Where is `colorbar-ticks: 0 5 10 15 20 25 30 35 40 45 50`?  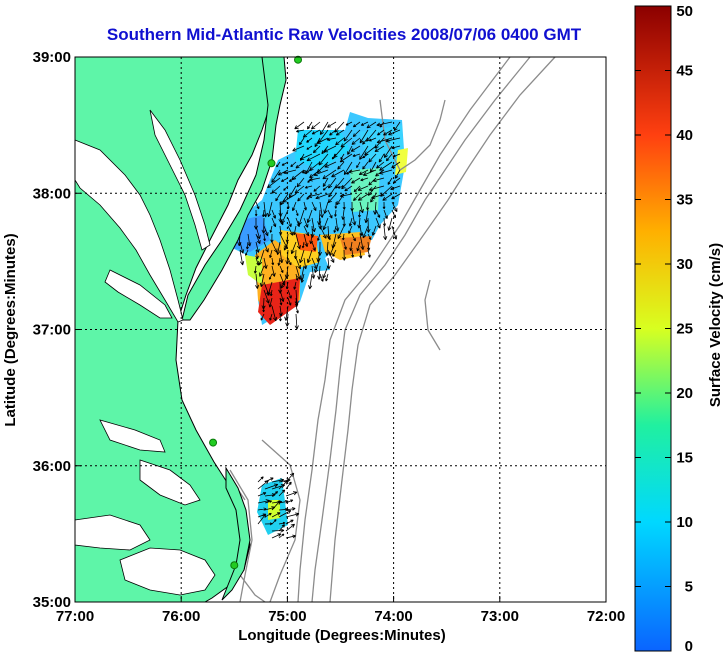
colorbar-ticks: 0 5 10 15 20 25 30 35 40 45 50 is located at coordinates (664, 329).